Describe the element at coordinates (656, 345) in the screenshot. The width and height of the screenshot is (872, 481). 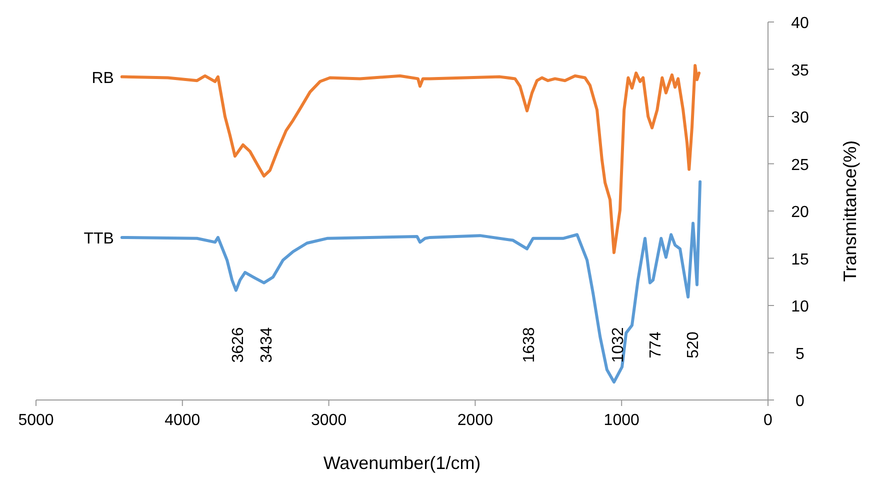
I see `annotation: 774` at that location.